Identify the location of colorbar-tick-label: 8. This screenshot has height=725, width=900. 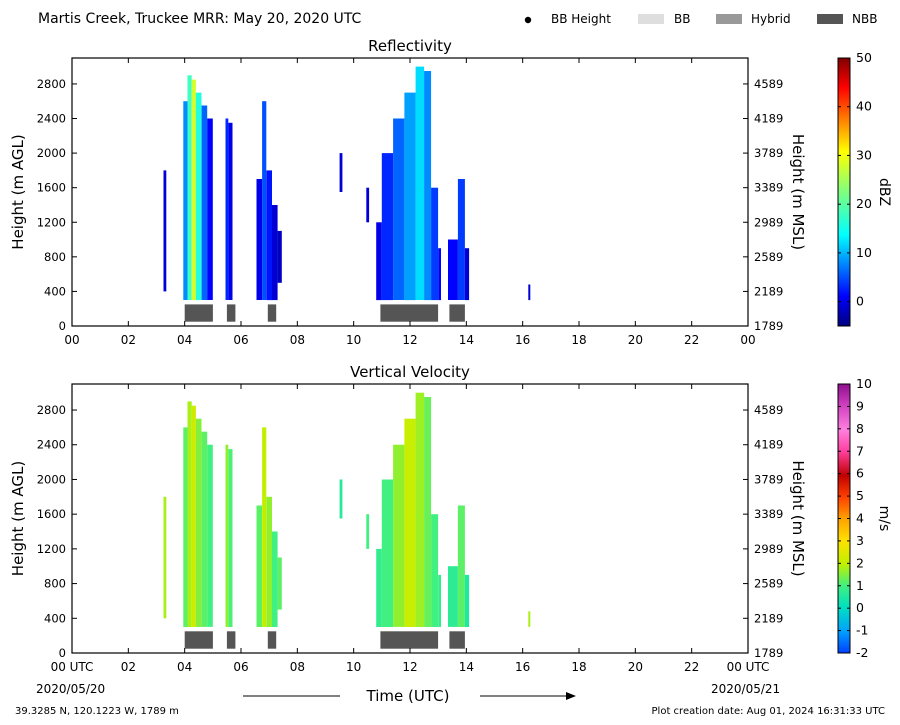
(860, 428).